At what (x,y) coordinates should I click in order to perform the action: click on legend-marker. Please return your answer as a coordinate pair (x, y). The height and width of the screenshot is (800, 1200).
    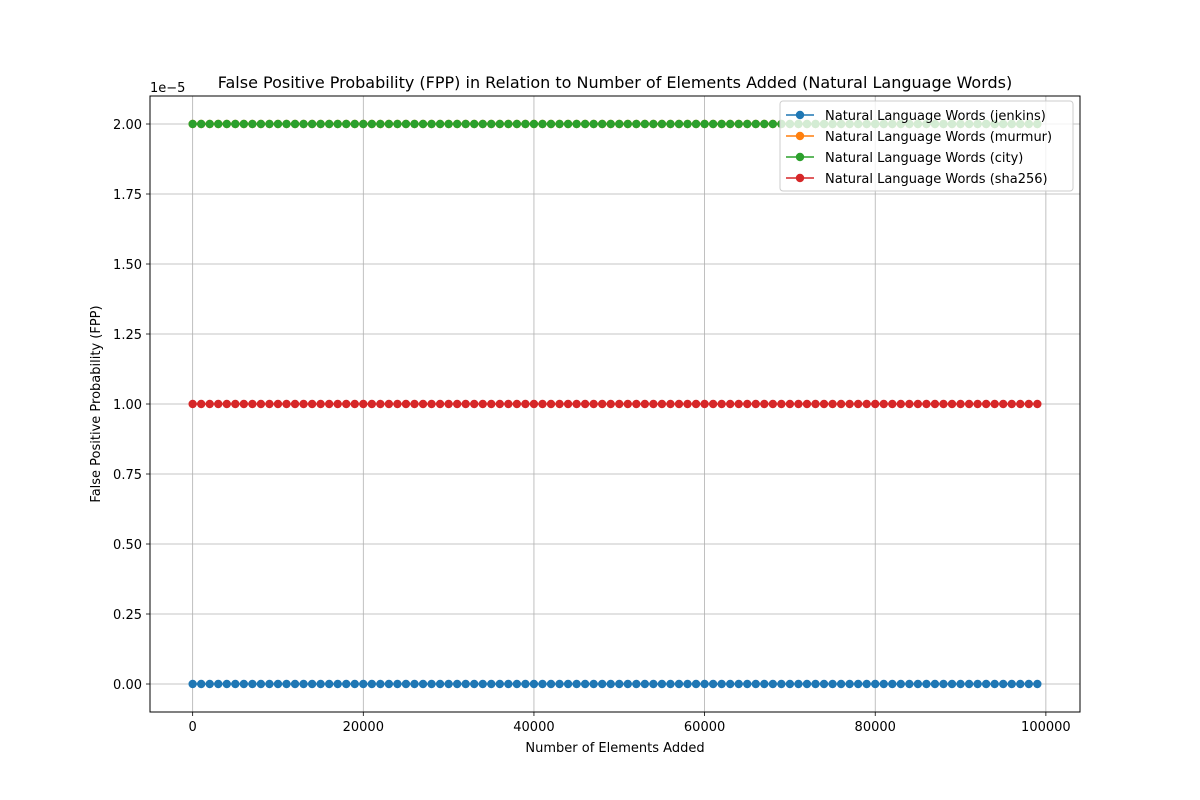
    Looking at the image, I should click on (800, 136).